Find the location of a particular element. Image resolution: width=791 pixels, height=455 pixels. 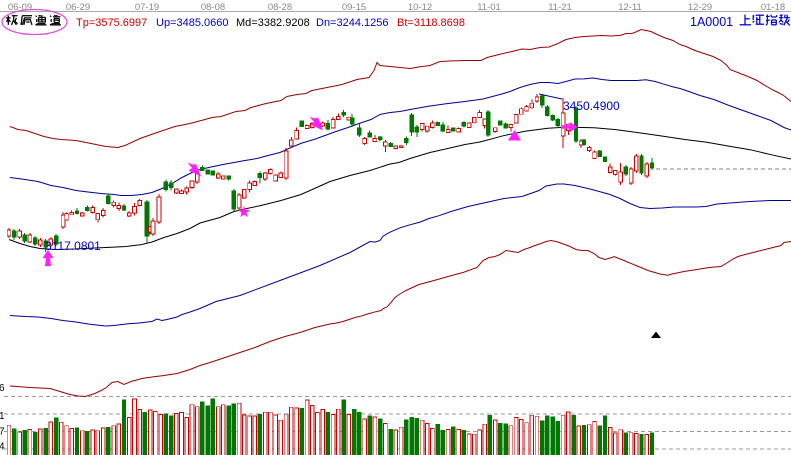

svg-text: 3450.4900 is located at coordinates (591, 106).